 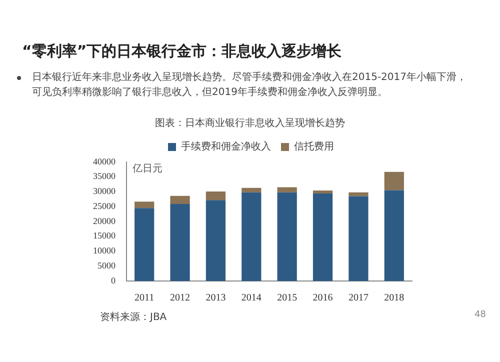 I want to click on x-tick-label: 2016, so click(x=322, y=298).